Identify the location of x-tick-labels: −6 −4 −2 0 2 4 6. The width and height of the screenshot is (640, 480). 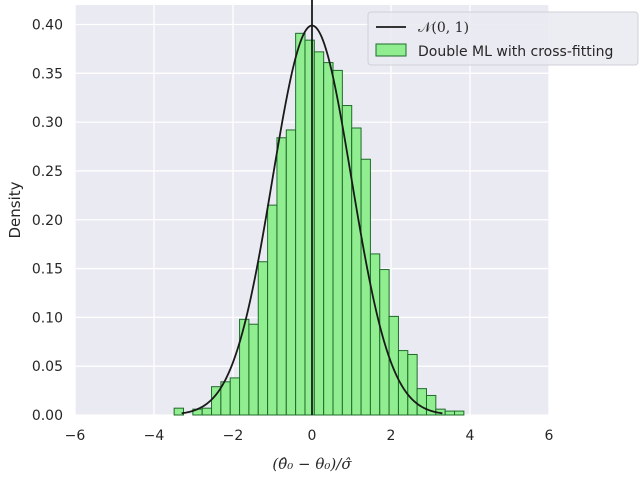
(309, 436).